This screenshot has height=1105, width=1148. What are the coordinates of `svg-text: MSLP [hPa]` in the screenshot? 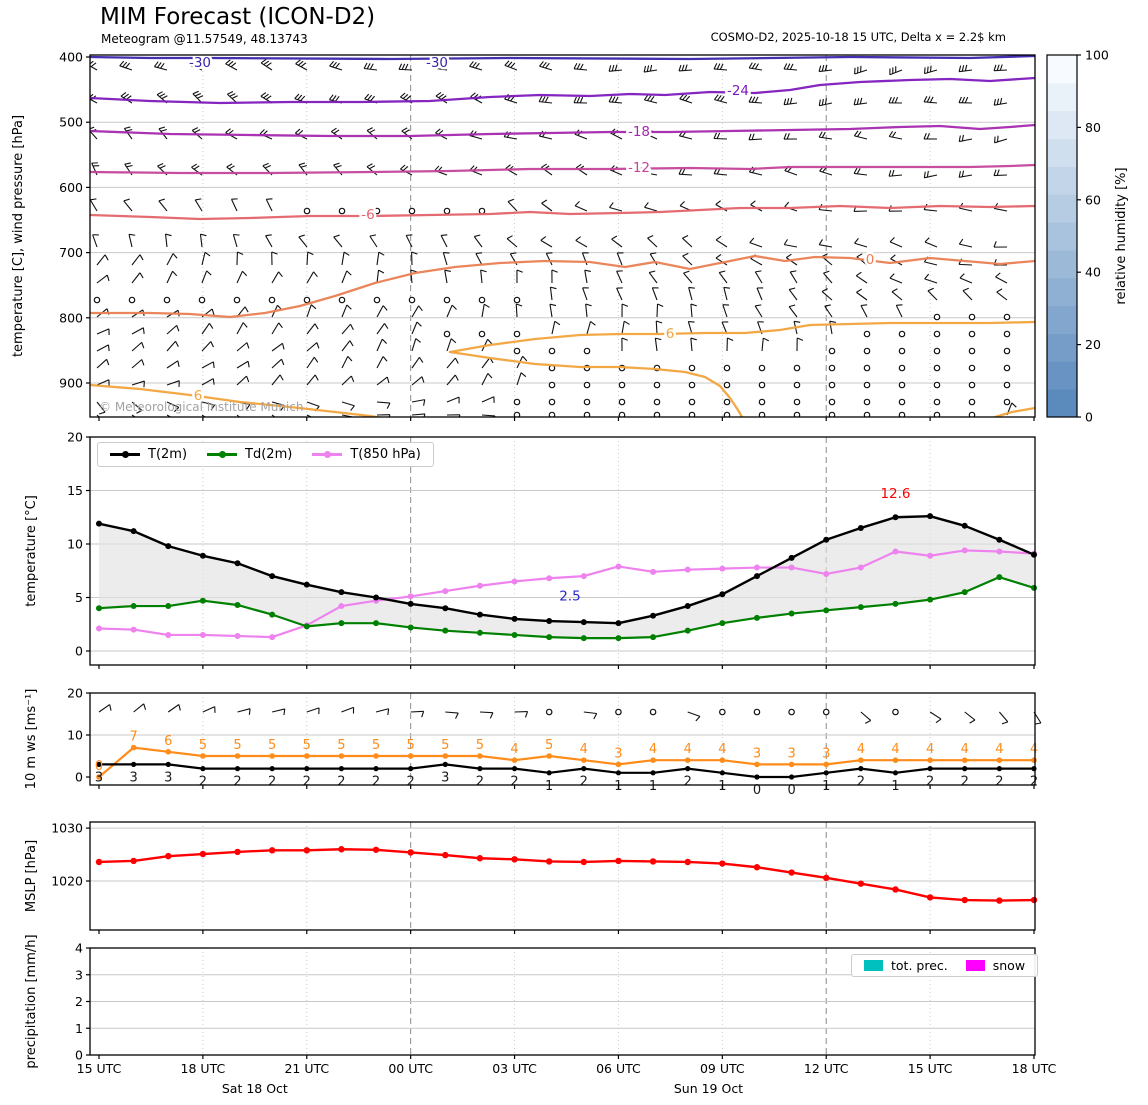 It's located at (31, 876).